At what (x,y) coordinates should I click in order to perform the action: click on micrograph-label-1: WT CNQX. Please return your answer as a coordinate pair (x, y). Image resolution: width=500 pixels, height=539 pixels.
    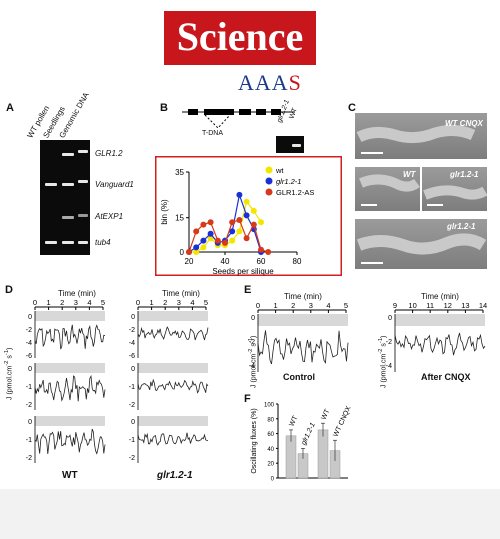
    Looking at the image, I should click on (464, 123).